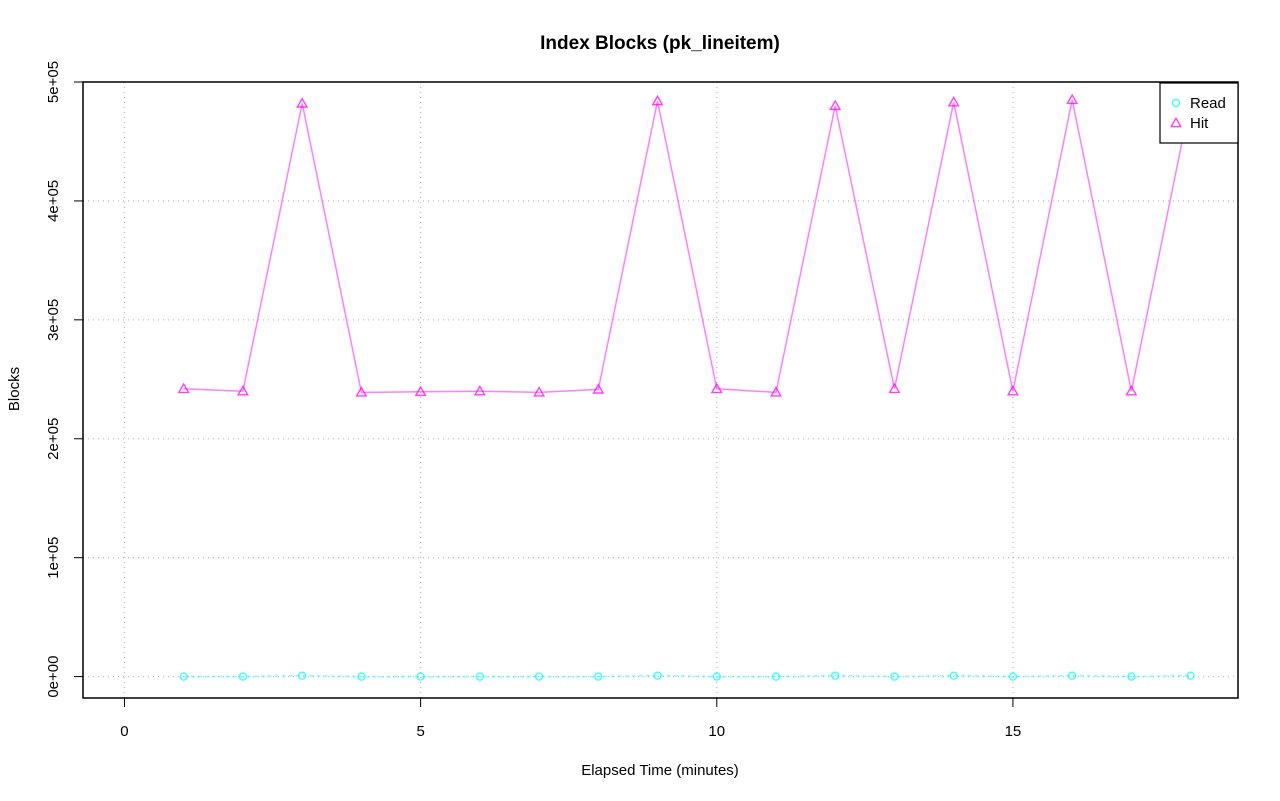 Image resolution: width=1280 pixels, height=801 pixels. Describe the element at coordinates (420, 731) in the screenshot. I see `x-tick-label: 5` at that location.